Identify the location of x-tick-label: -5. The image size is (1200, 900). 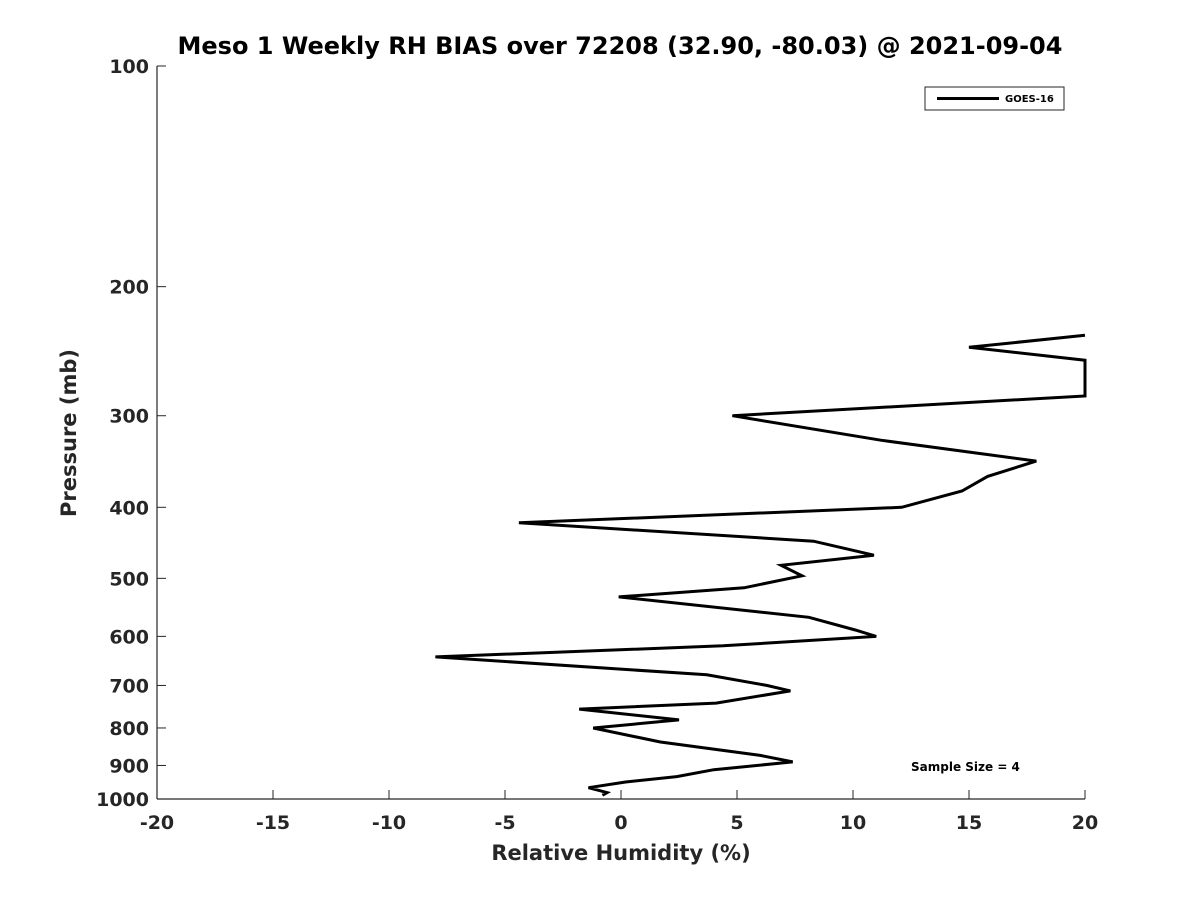
(504, 823).